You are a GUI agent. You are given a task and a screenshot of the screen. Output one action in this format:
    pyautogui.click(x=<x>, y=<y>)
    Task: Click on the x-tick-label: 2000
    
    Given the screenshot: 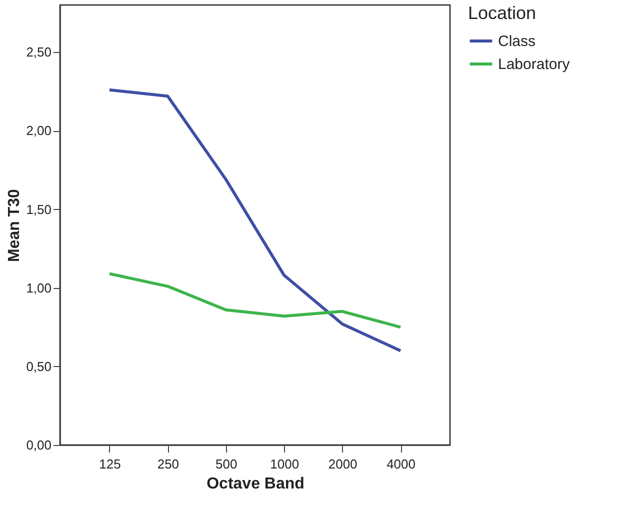 What is the action you would take?
    pyautogui.click(x=343, y=464)
    